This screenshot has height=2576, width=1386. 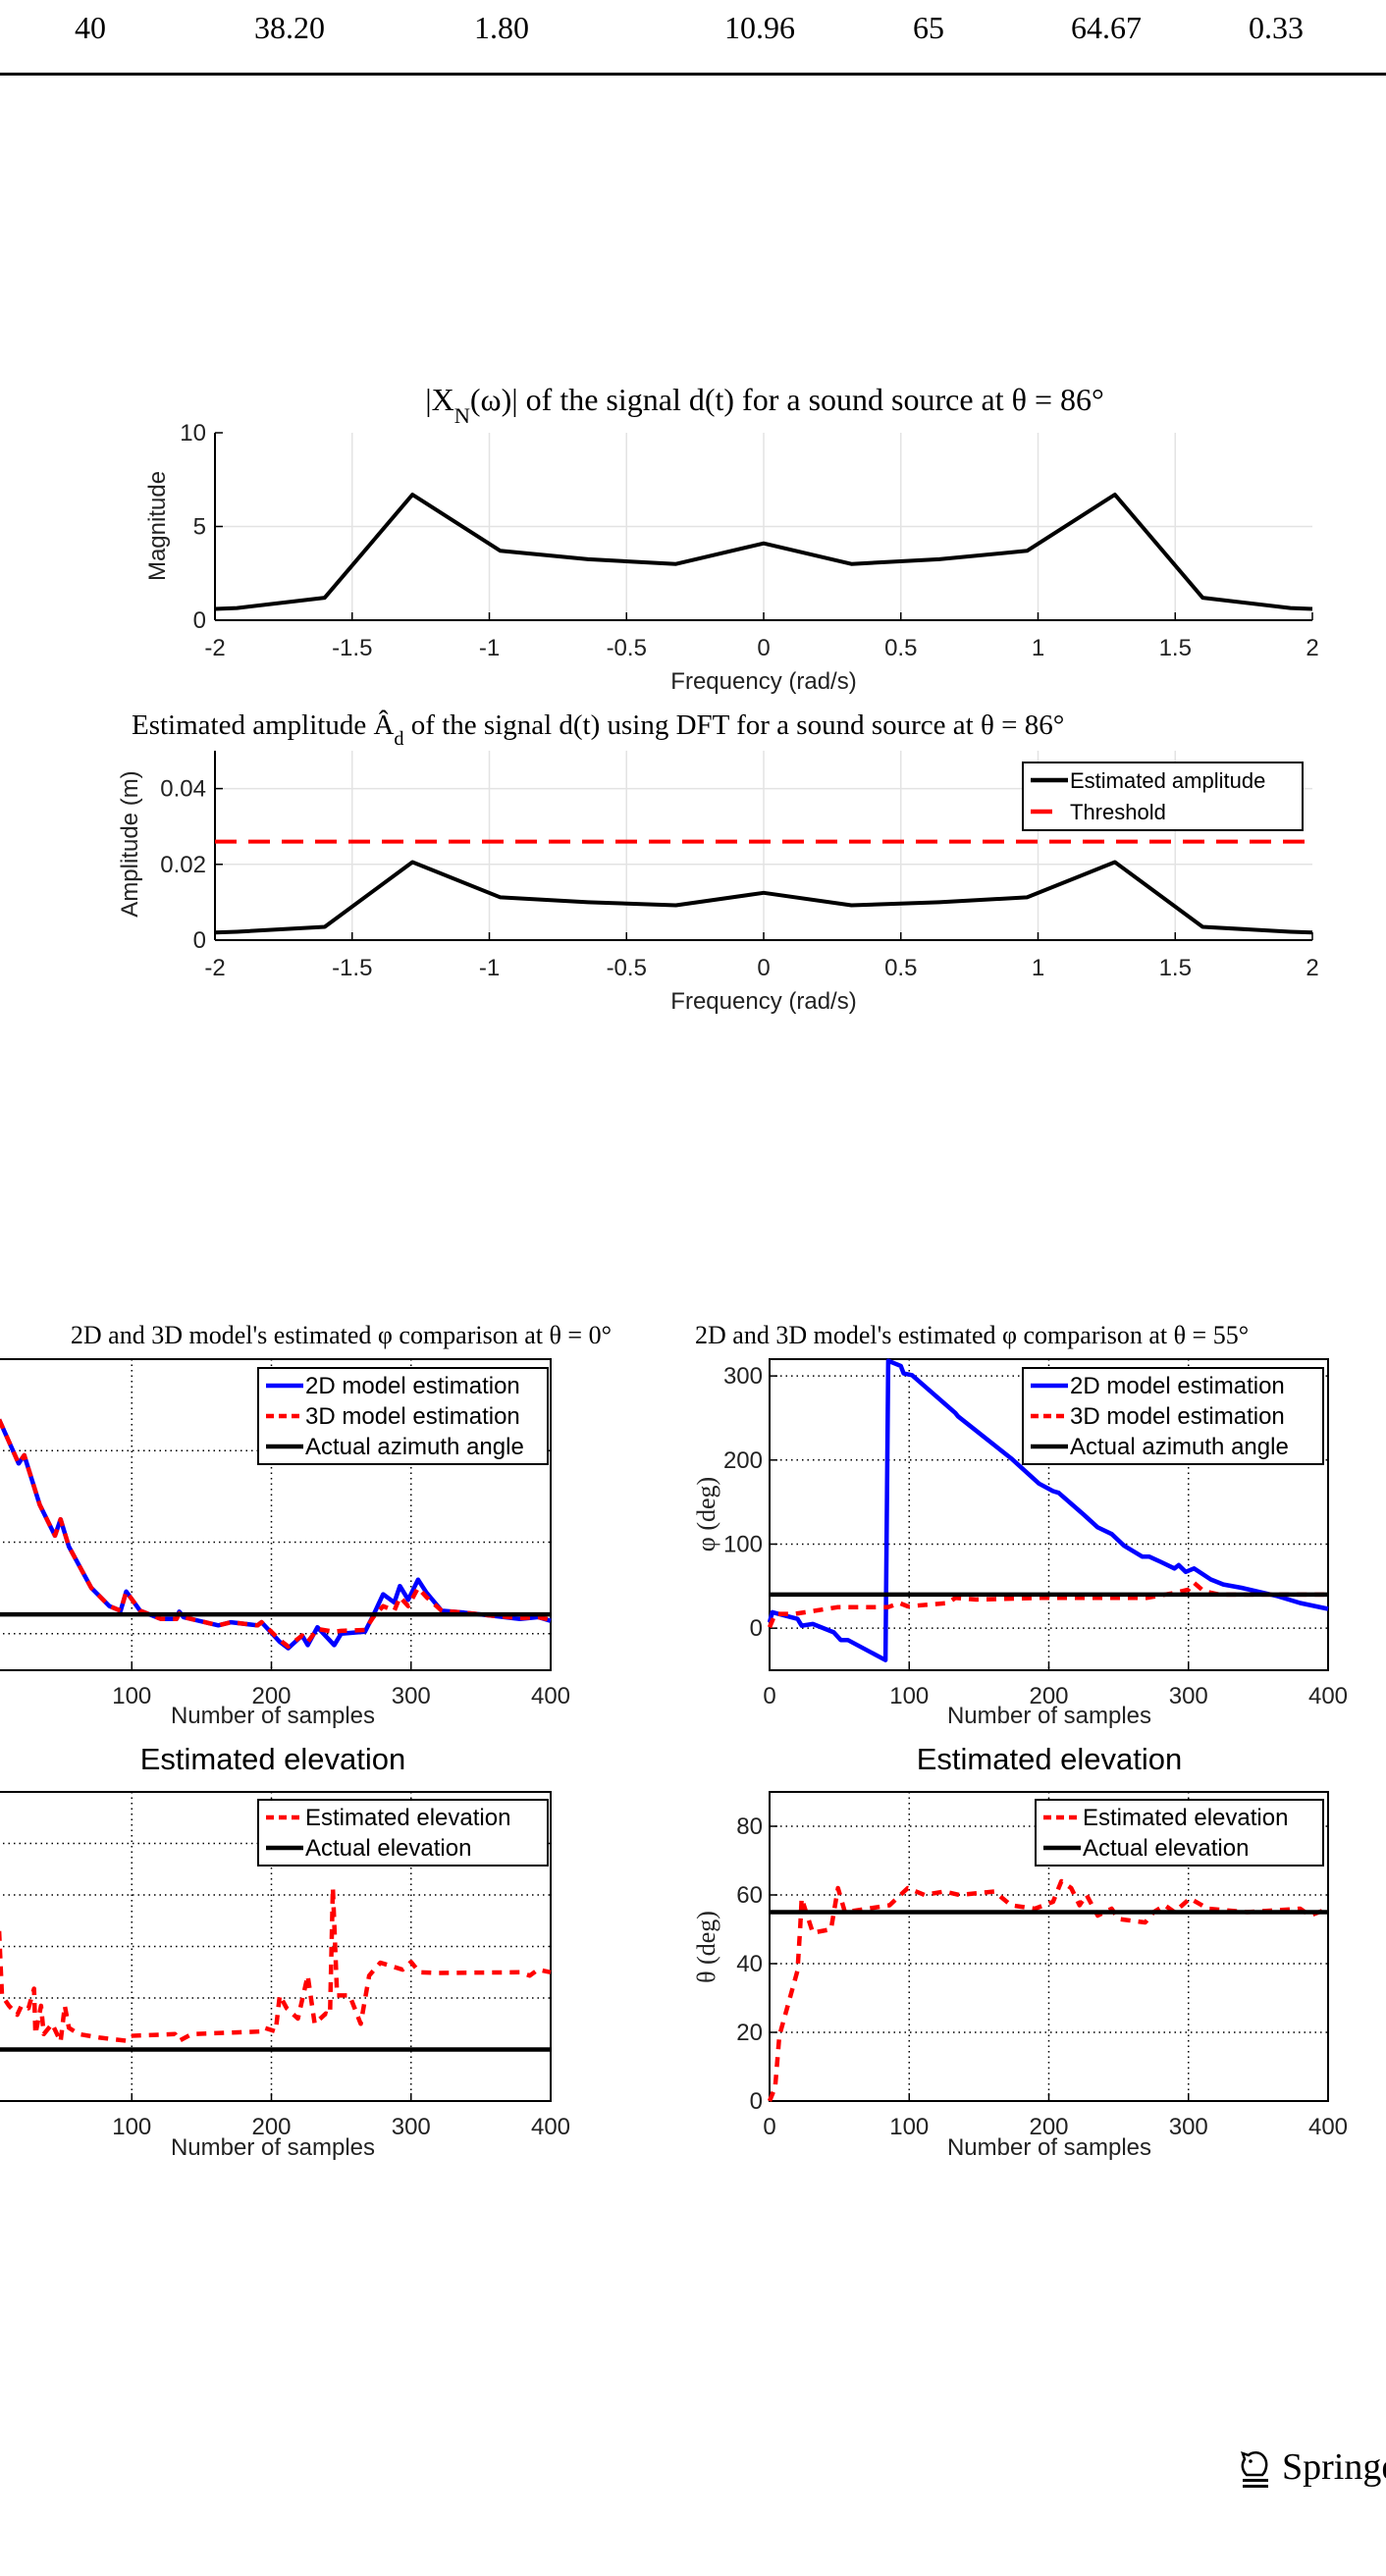 What do you see at coordinates (706, 1514) in the screenshot?
I see `y-axis-label: φ (deg)` at bounding box center [706, 1514].